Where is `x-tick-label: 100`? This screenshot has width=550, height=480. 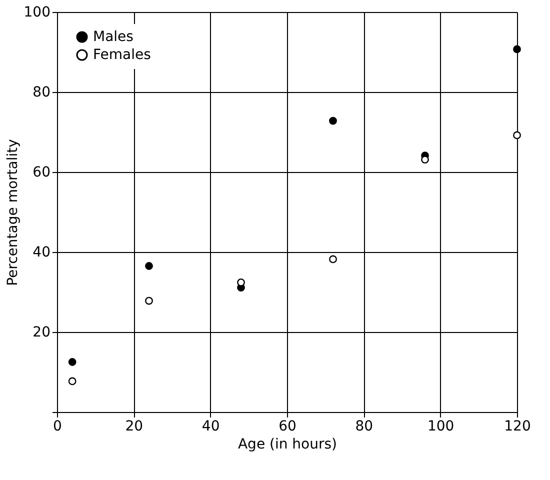
x-tick-label: 100 is located at coordinates (440, 426).